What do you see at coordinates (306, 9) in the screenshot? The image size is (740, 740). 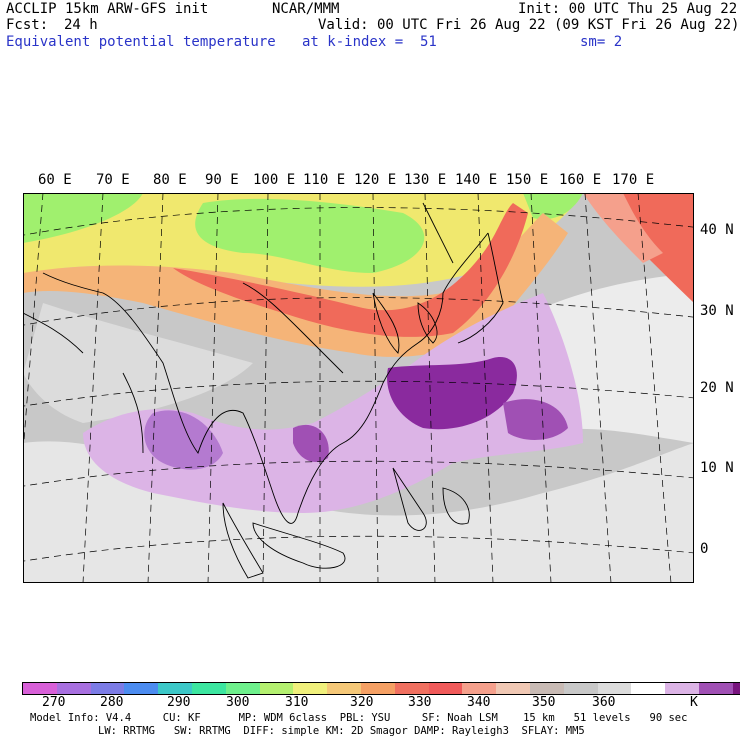 I see `org-label: NCAR/MMM` at bounding box center [306, 9].